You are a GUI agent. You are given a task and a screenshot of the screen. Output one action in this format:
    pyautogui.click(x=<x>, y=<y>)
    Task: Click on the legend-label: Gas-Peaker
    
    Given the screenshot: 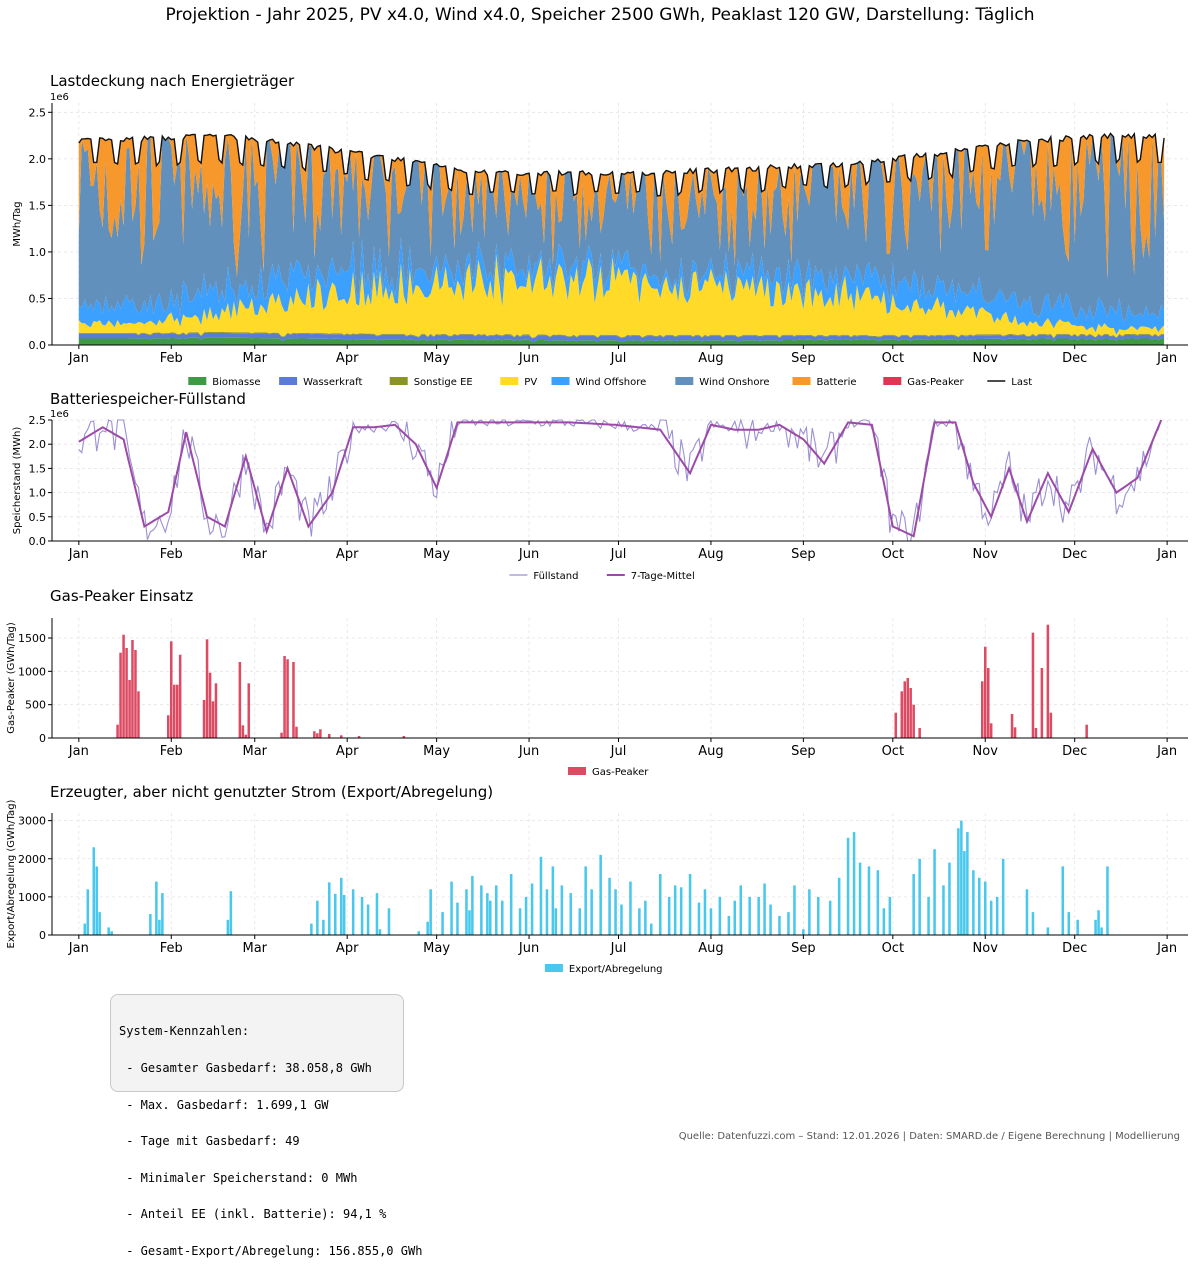 What is the action you would take?
    pyautogui.click(x=620, y=772)
    